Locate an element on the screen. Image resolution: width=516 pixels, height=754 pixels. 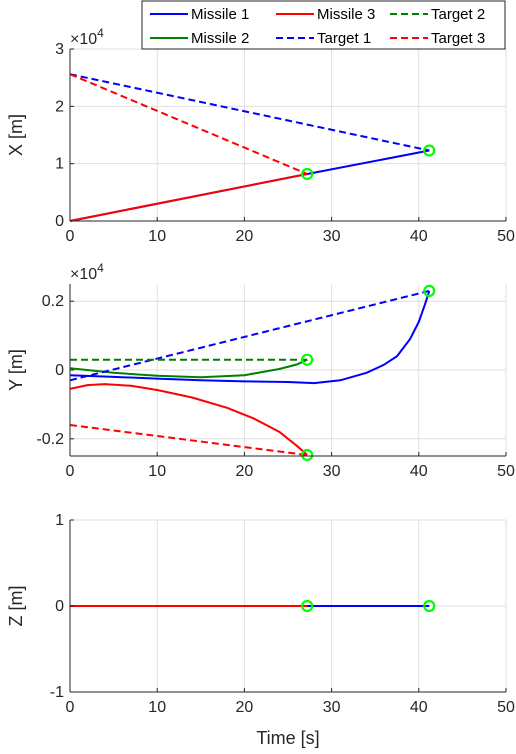
legend-label: Target 1 is located at coordinates (344, 38).